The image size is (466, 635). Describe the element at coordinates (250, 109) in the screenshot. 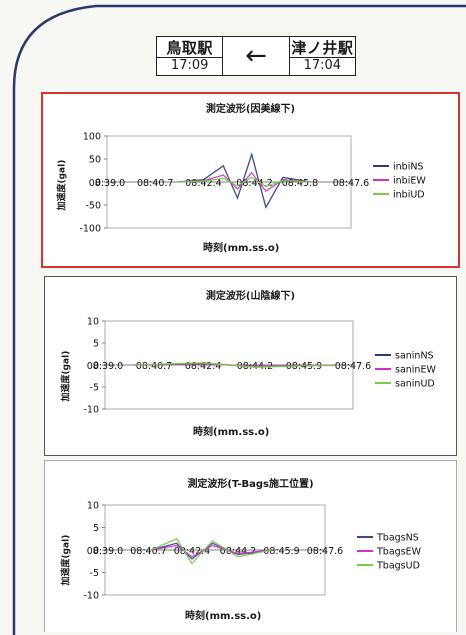

I see `chart-title: 測定波形(因美線下)` at that location.